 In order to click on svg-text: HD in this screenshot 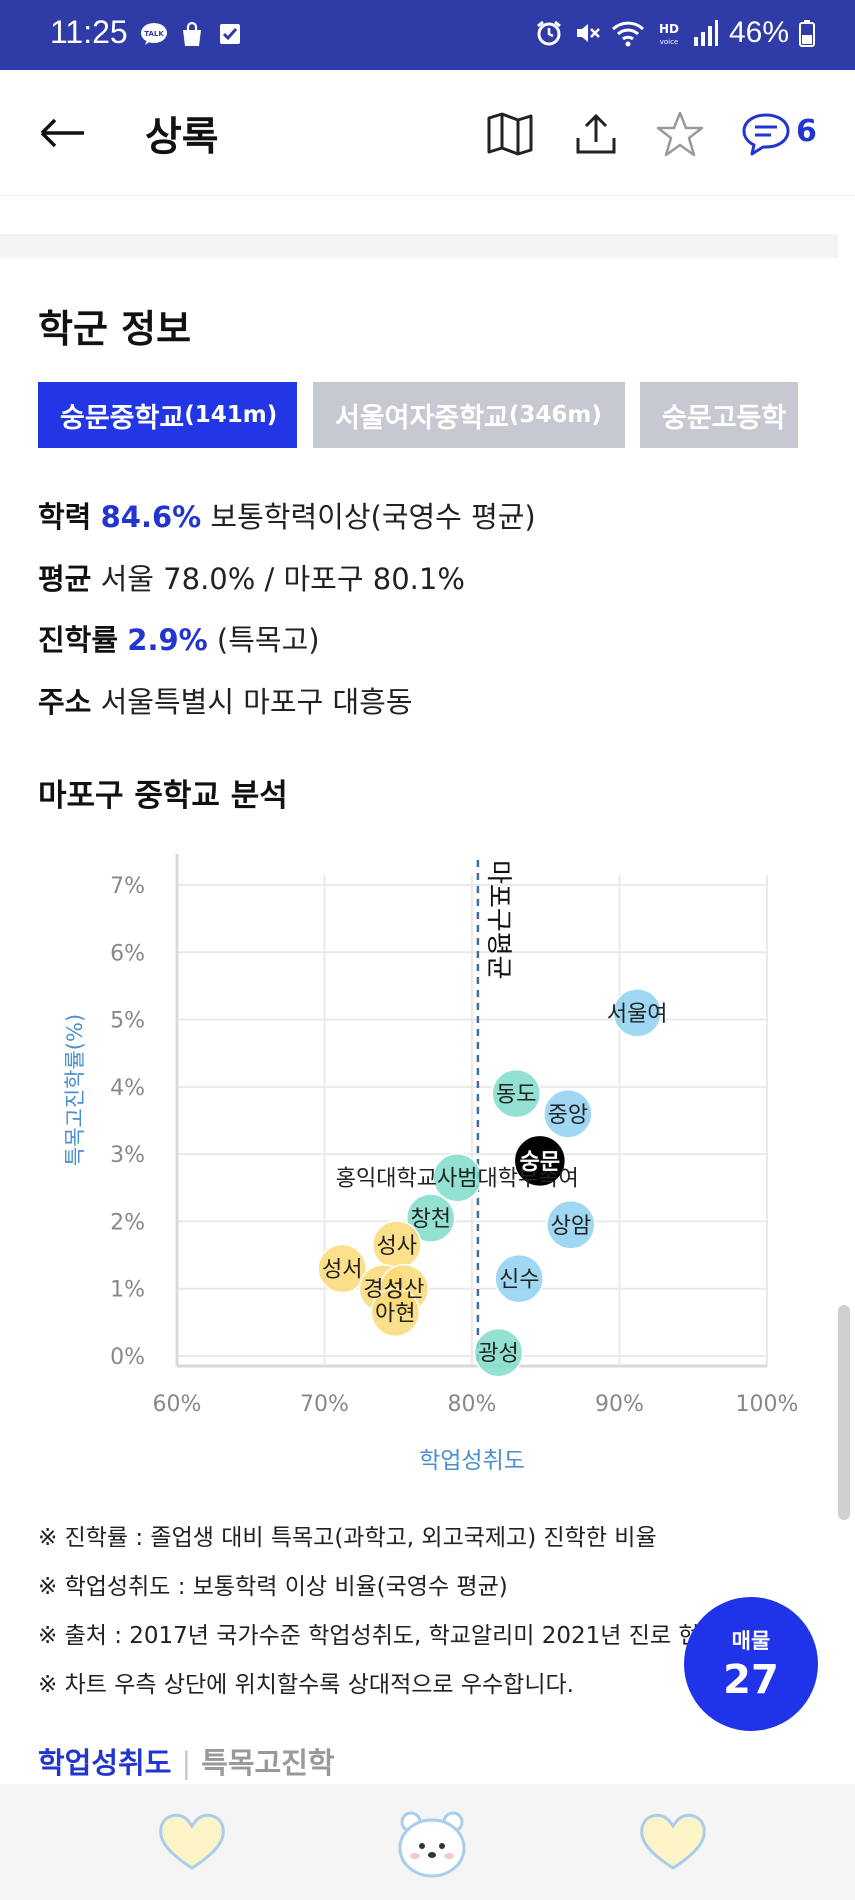, I will do `click(669, 29)`.